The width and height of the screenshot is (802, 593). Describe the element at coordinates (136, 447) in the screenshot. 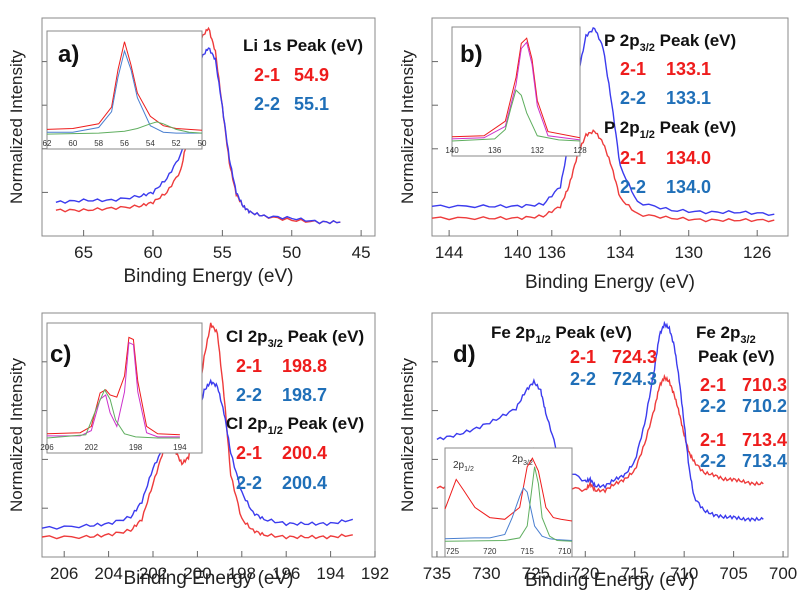

I see `inset-tick-label: 198` at that location.